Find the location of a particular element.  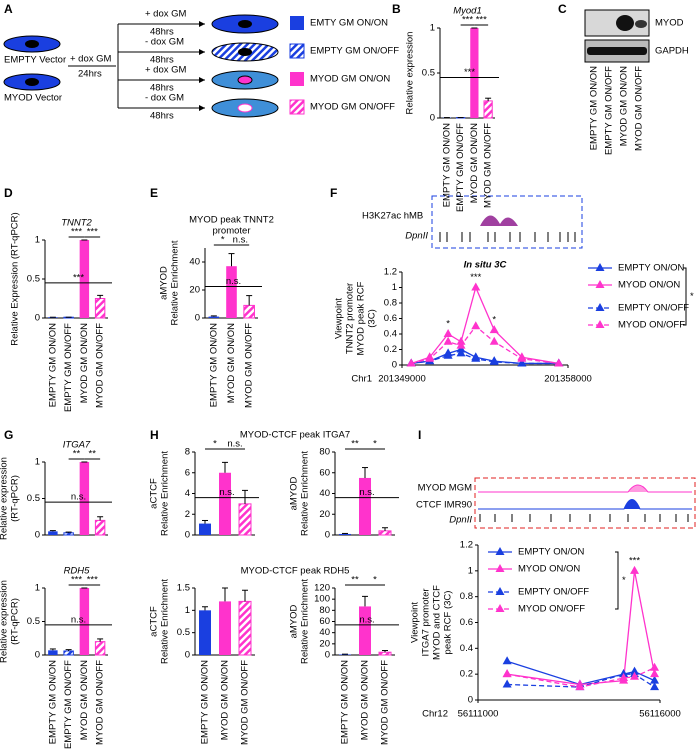

y-tick-label: 1.2 is located at coordinates (466, 545).